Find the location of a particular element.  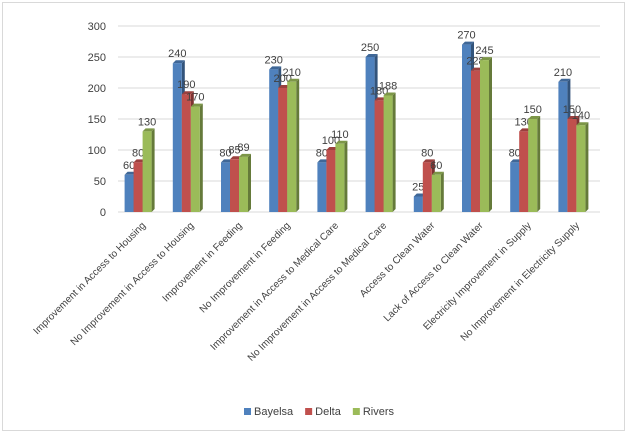

data-label: 170 is located at coordinates (195, 98).